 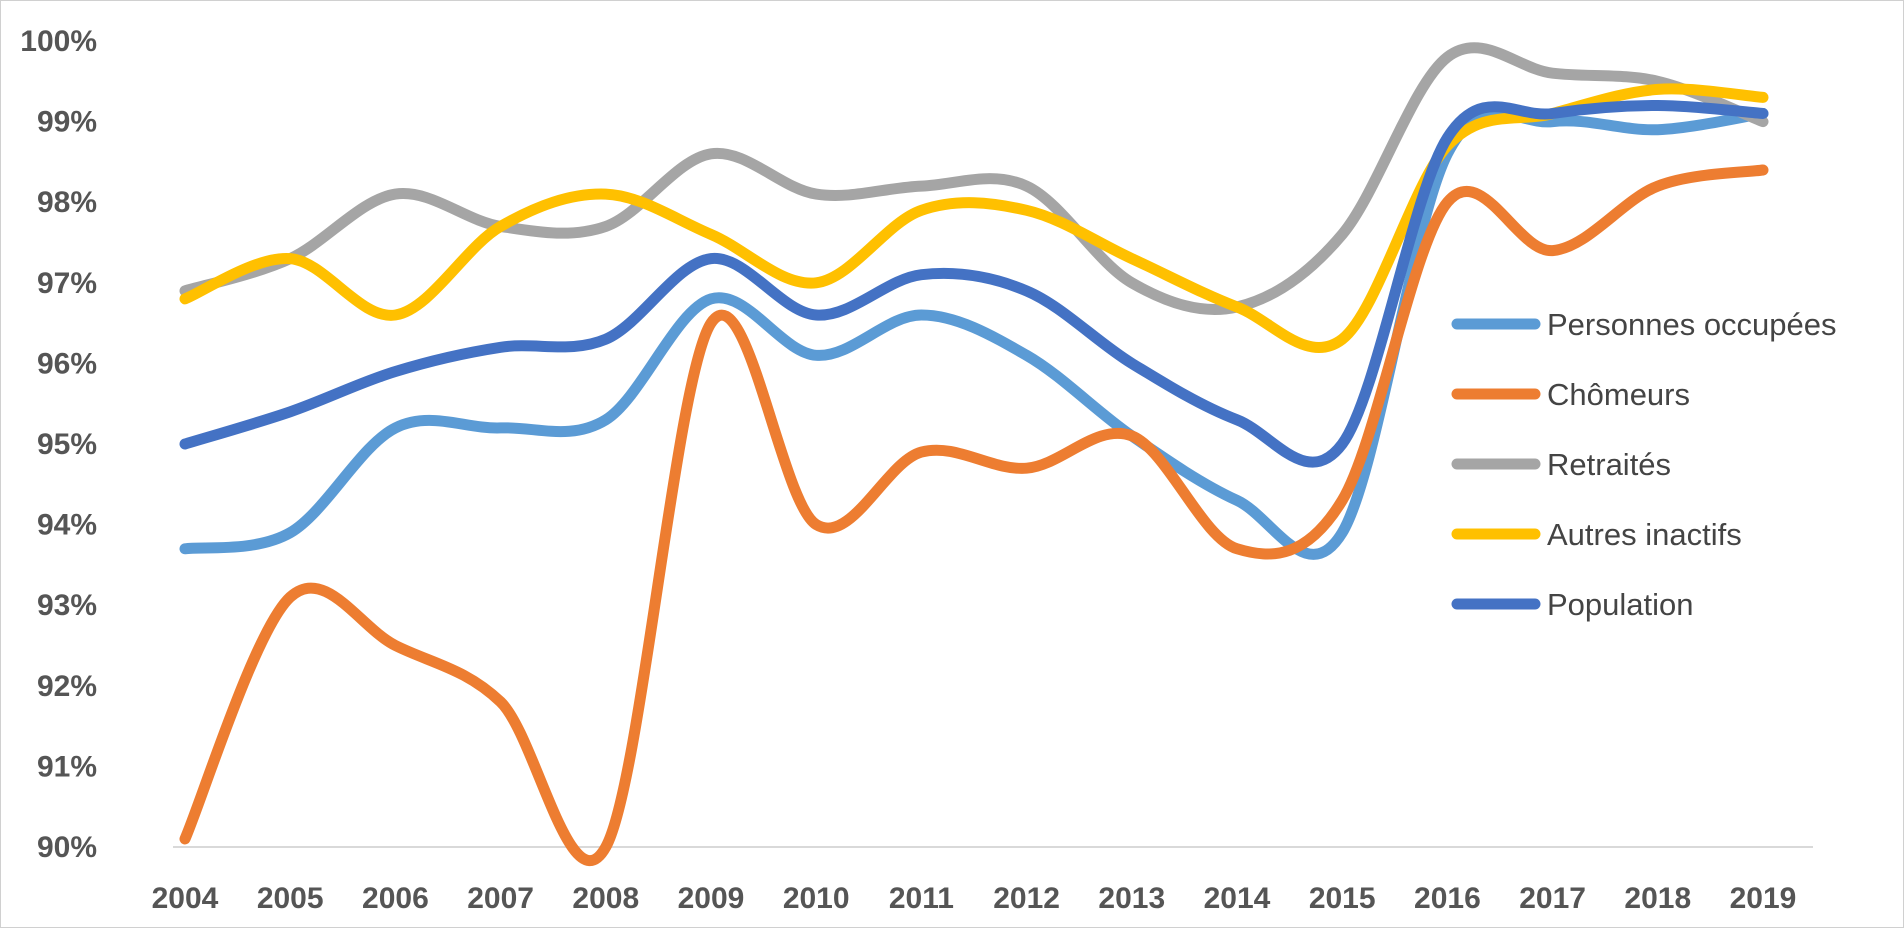 I want to click on y-tick-label: 92%, so click(x=67, y=686).